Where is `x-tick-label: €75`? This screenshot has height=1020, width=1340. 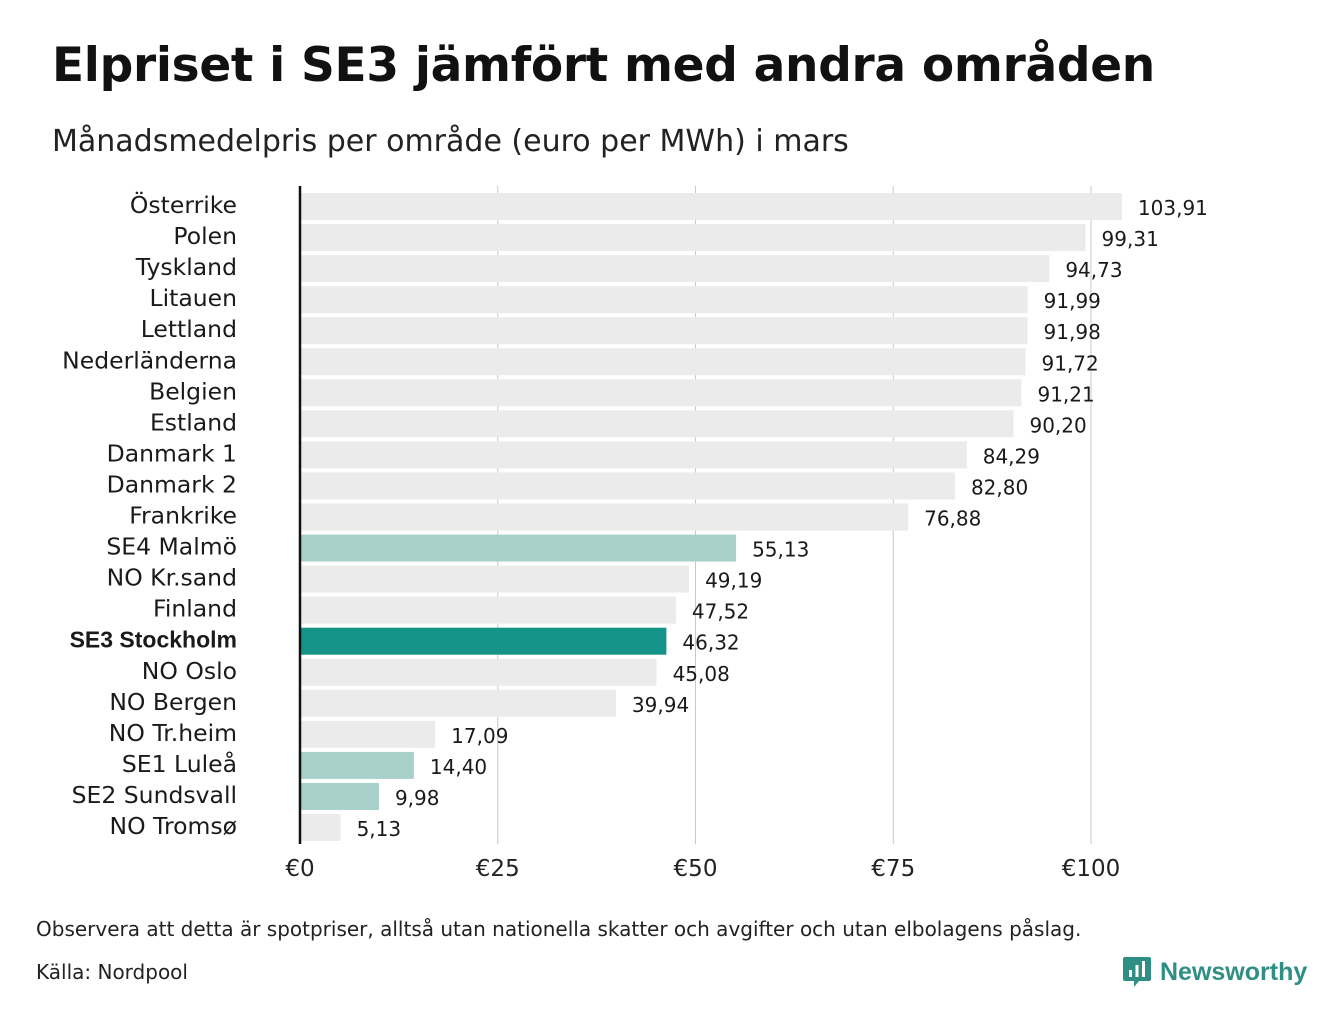 x-tick-label: €75 is located at coordinates (893, 869).